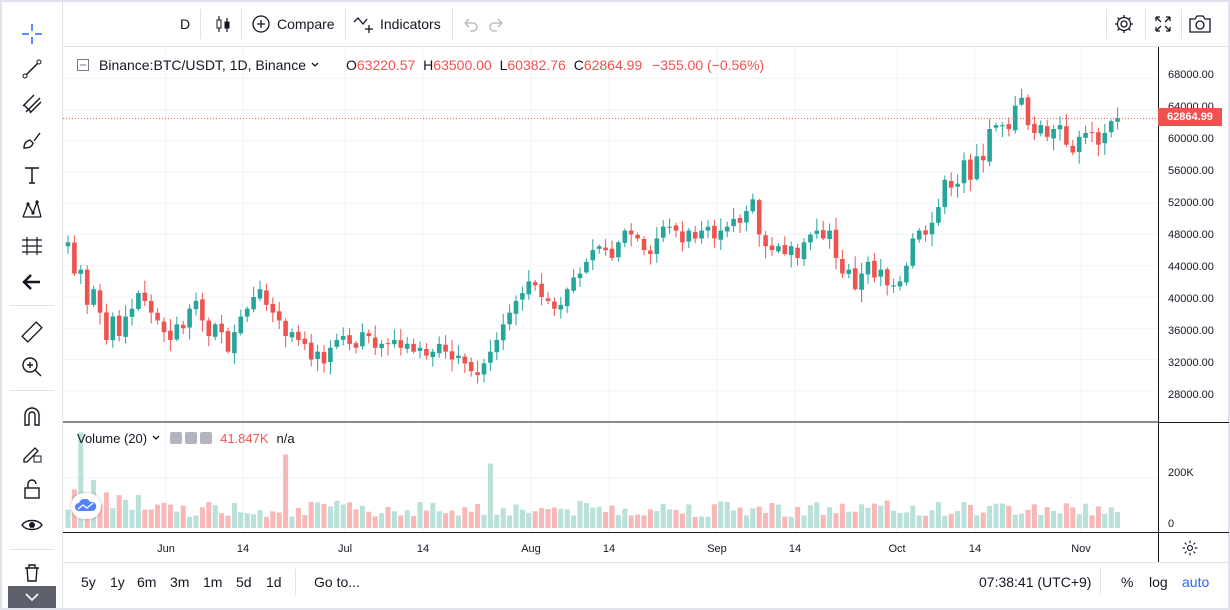  What do you see at coordinates (185, 24) in the screenshot?
I see `interval-button: D` at bounding box center [185, 24].